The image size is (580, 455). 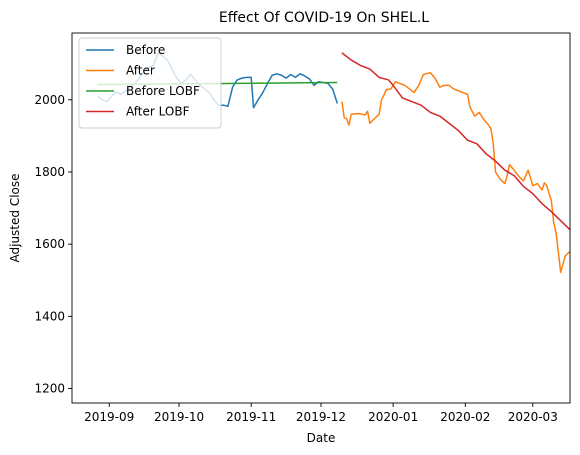 What do you see at coordinates (49, 316) in the screenshot?
I see `y-tick-label: 1400` at bounding box center [49, 316].